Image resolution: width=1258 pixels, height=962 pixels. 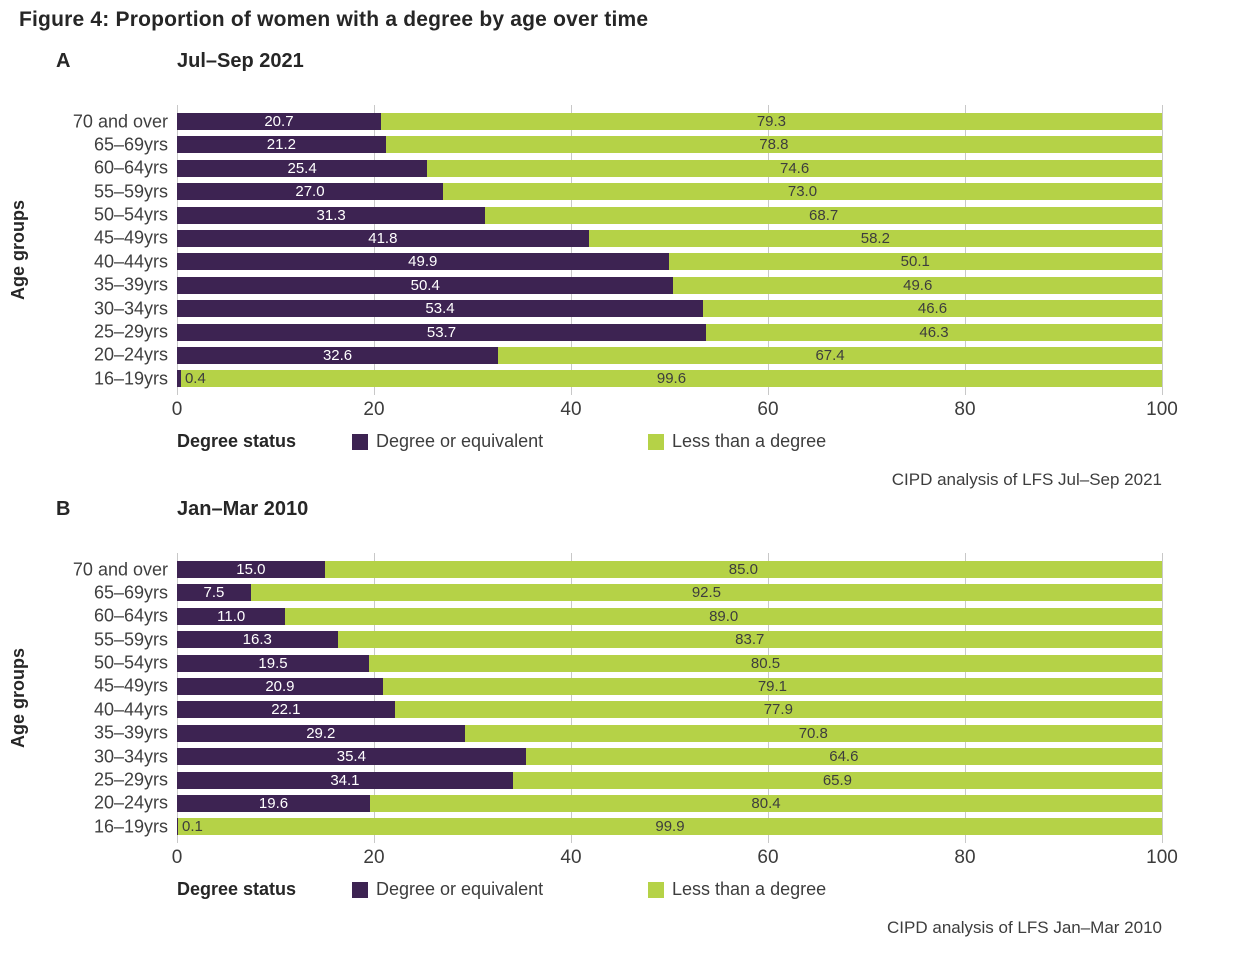 What do you see at coordinates (824, 215) in the screenshot?
I see `value-label-less-than-degree: 68.7` at bounding box center [824, 215].